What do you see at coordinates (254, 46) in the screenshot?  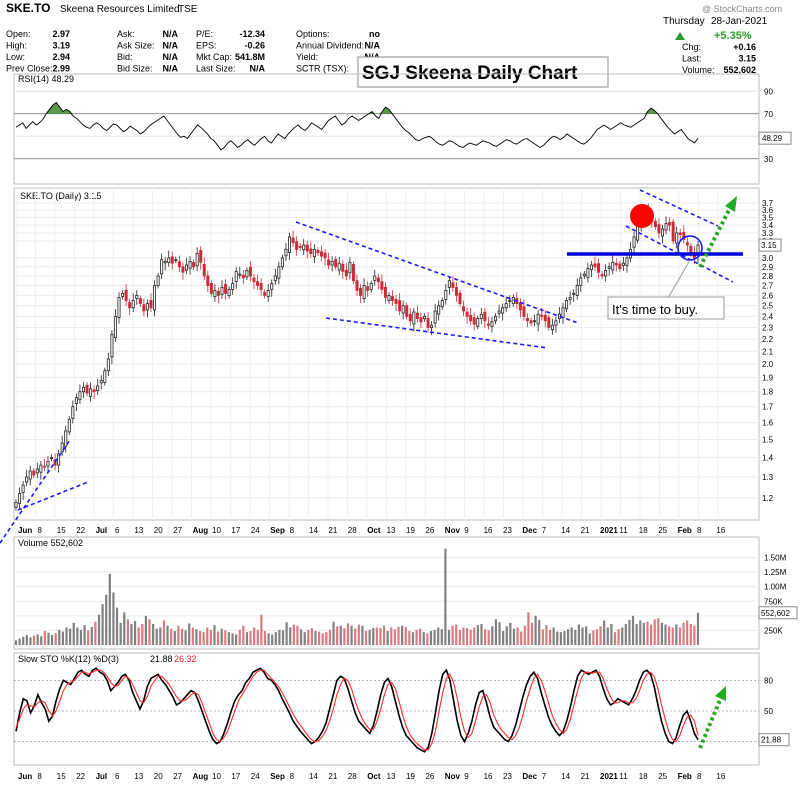 I see `quote-field-value: -0.26` at bounding box center [254, 46].